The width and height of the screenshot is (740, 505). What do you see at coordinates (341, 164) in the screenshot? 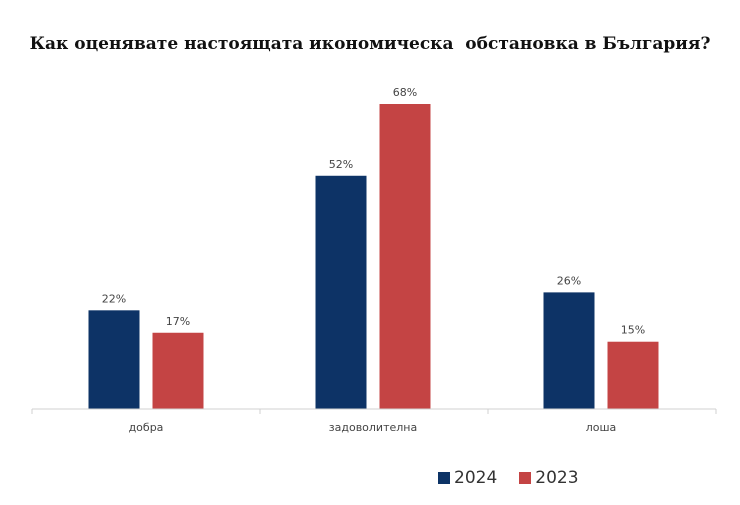
I see `data-label-2024-1: 52%` at bounding box center [341, 164].